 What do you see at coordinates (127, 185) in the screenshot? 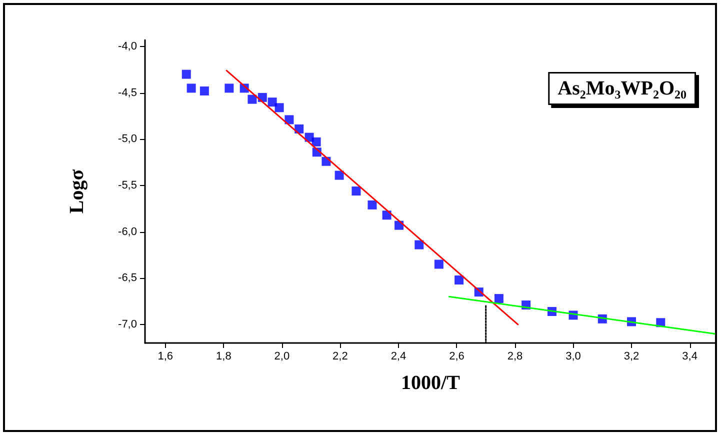
I see `y-tick-label: -5,5` at bounding box center [127, 185].